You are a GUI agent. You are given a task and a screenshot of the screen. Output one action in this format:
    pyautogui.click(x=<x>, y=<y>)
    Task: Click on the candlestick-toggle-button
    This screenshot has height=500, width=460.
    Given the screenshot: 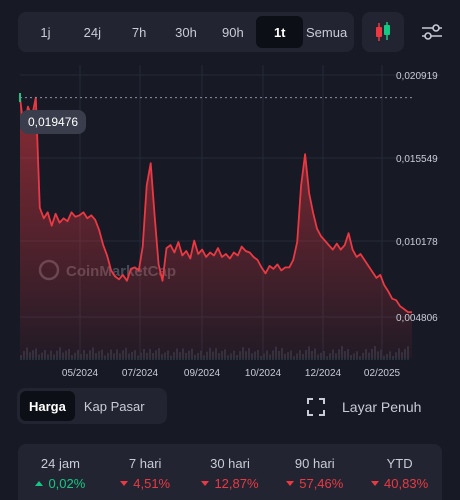 What is the action you would take?
    pyautogui.click(x=383, y=32)
    